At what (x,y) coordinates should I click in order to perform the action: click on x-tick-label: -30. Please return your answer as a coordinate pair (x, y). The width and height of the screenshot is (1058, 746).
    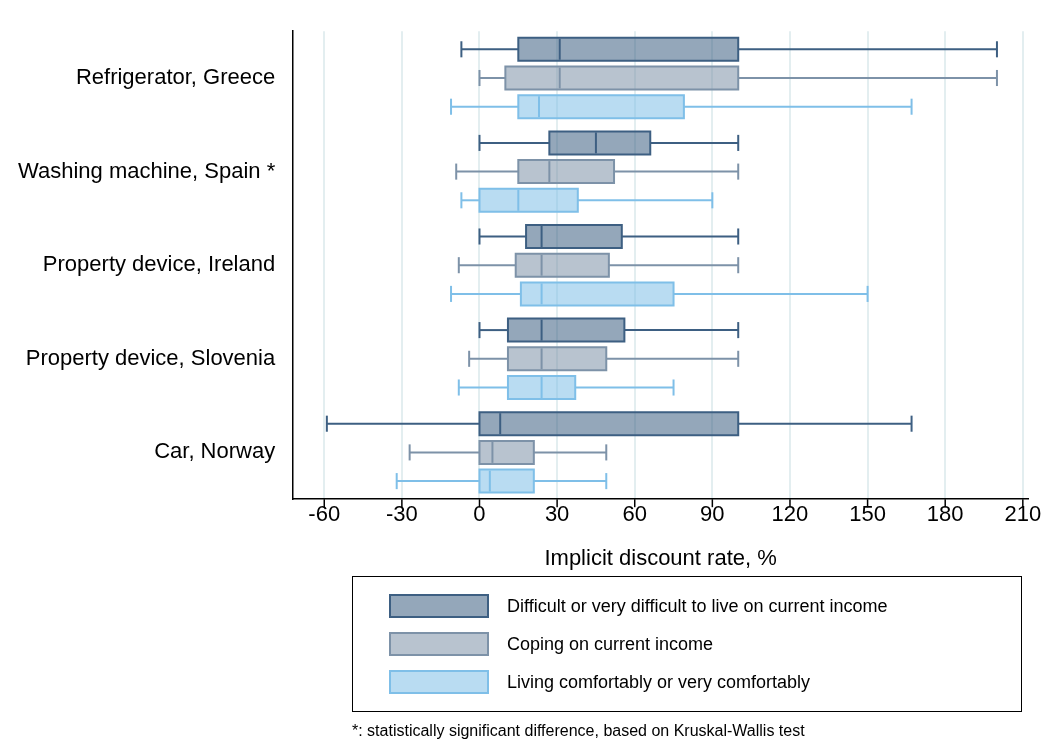
    Looking at the image, I should click on (401, 514).